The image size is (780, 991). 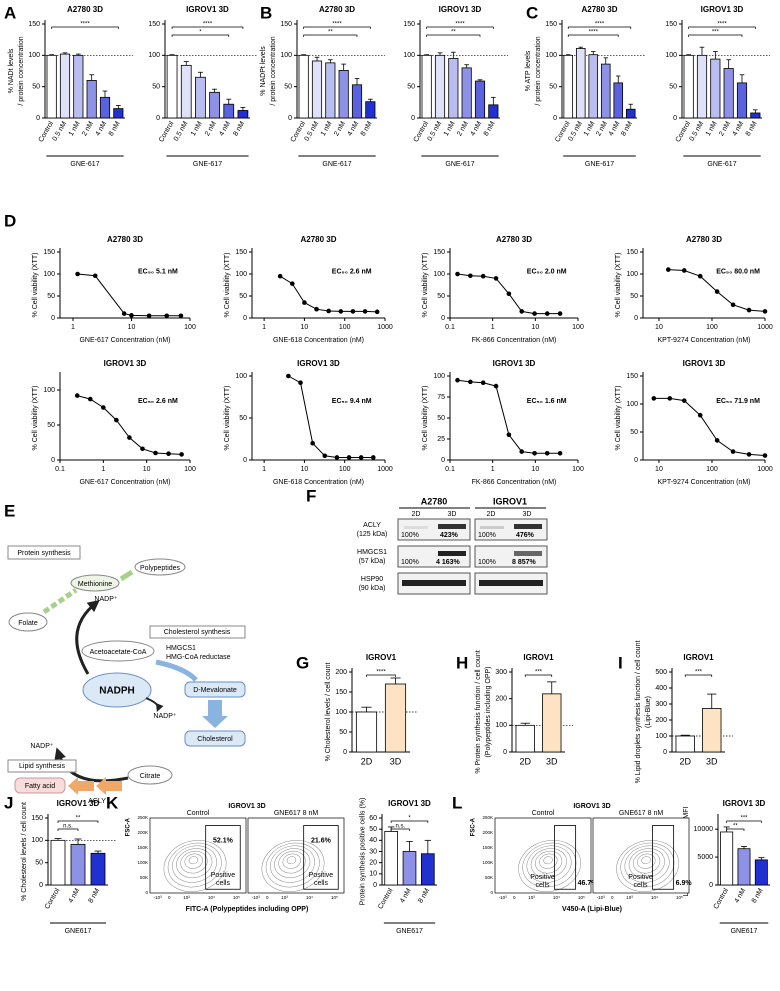 I want to click on x-axis-label: GNE-618 Concentration (nM), so click(x=318, y=340).